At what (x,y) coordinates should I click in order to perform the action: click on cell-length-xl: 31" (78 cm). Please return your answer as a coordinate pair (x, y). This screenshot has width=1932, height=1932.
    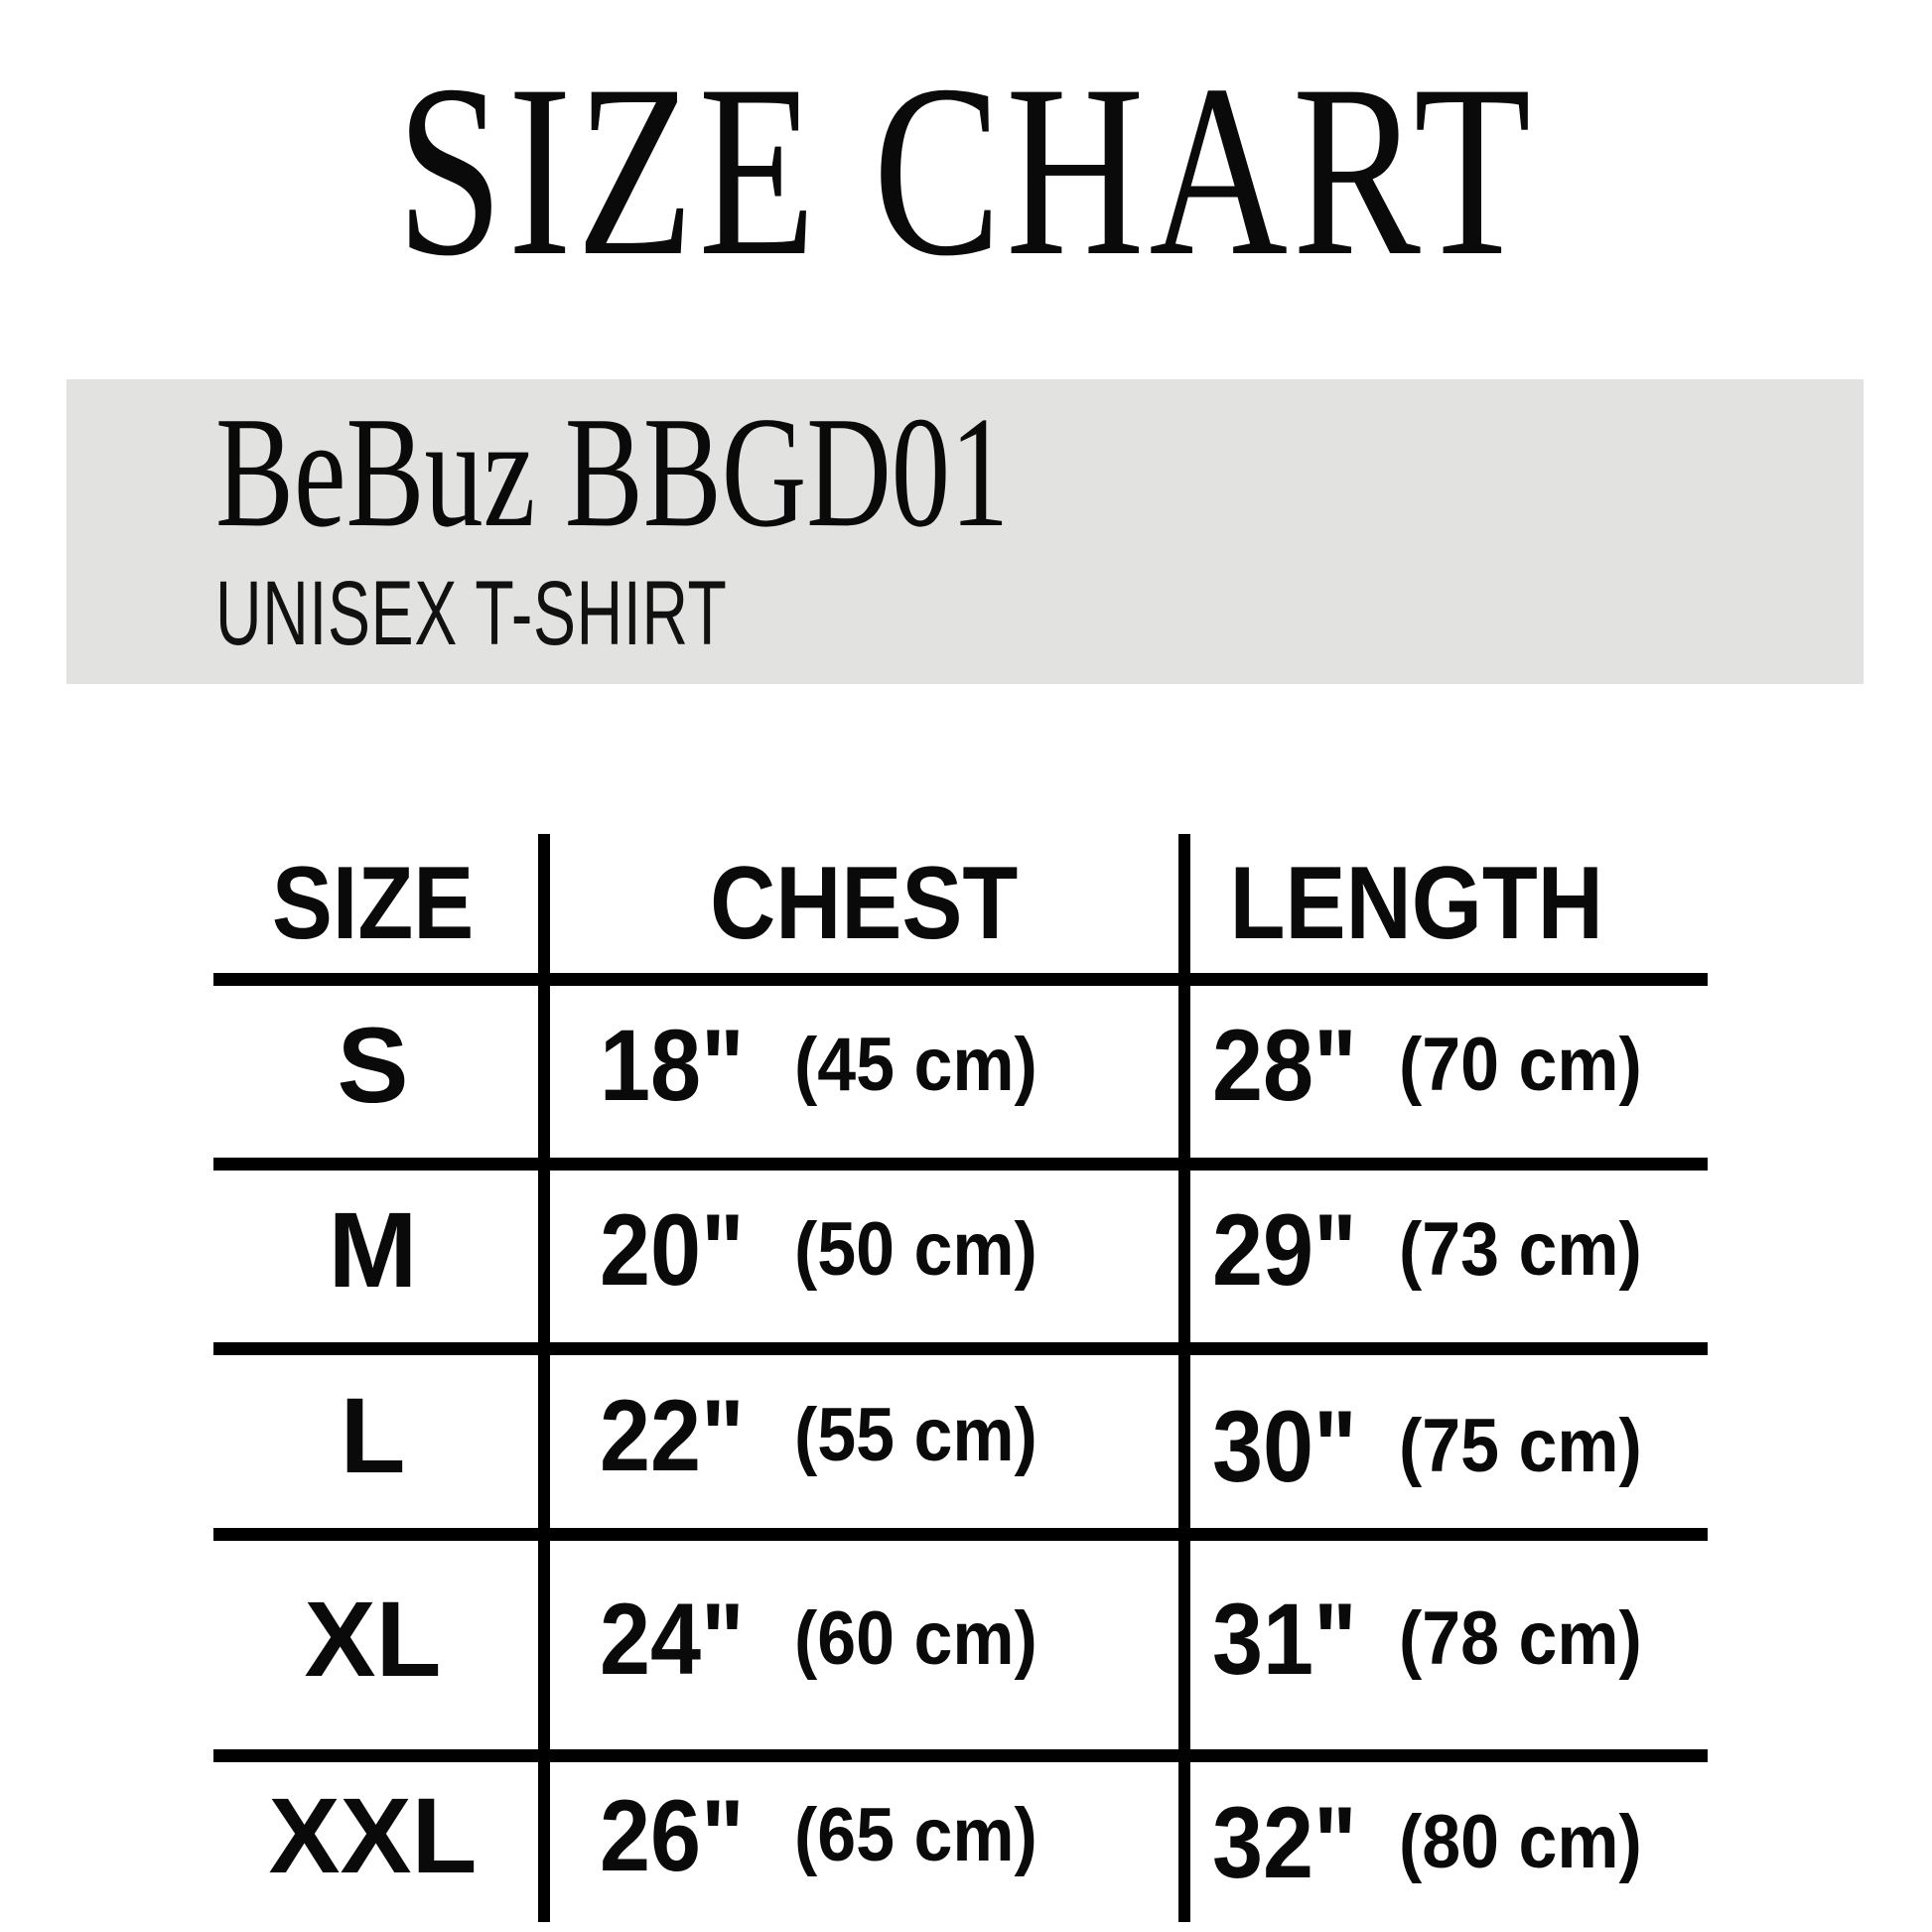
    Looking at the image, I should click on (1449, 1639).